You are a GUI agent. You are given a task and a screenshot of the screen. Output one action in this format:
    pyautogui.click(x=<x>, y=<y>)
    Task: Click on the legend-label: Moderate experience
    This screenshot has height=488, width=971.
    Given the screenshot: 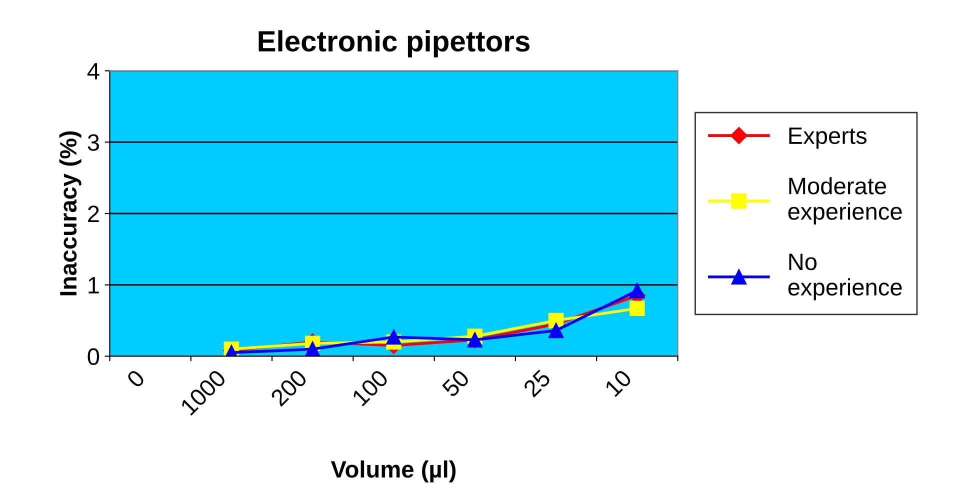 What is the action you would take?
    pyautogui.click(x=845, y=201)
    